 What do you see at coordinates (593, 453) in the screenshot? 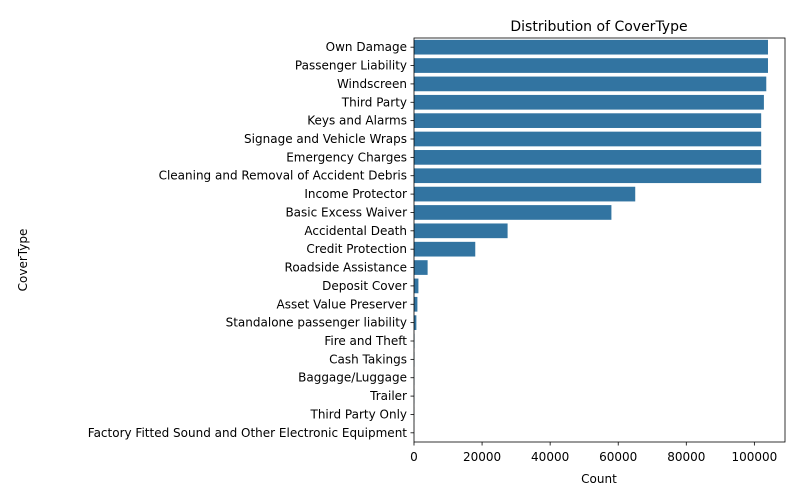
I see `x-tick-labels: 0 20000 40000 60000 80000 100000` at bounding box center [593, 453].